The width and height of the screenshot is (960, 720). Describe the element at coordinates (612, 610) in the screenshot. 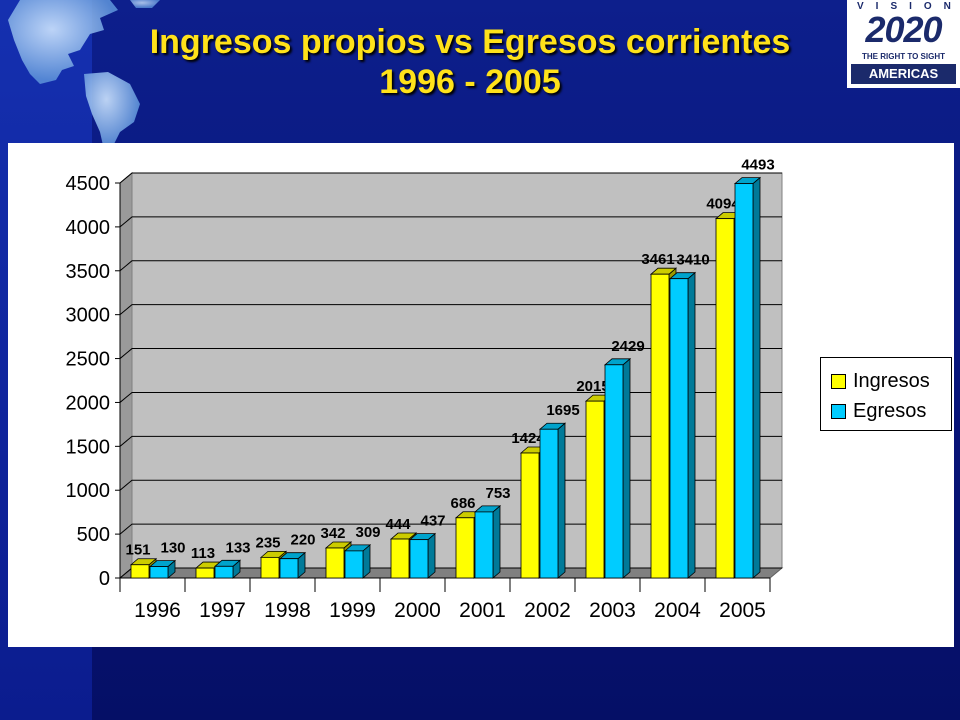

I see `x-tick-label: 2003` at that location.